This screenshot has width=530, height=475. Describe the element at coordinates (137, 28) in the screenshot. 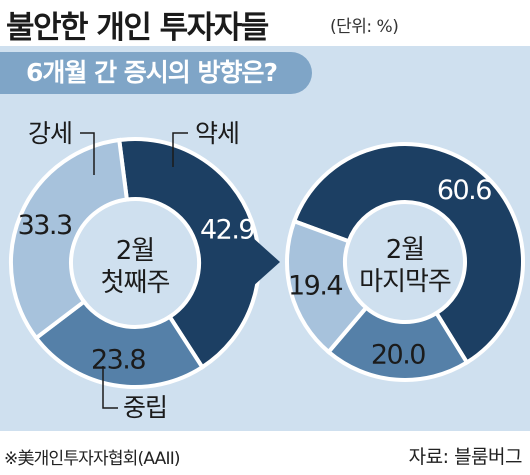

I see `chart-title: 불안한 개인 투자자들` at that location.